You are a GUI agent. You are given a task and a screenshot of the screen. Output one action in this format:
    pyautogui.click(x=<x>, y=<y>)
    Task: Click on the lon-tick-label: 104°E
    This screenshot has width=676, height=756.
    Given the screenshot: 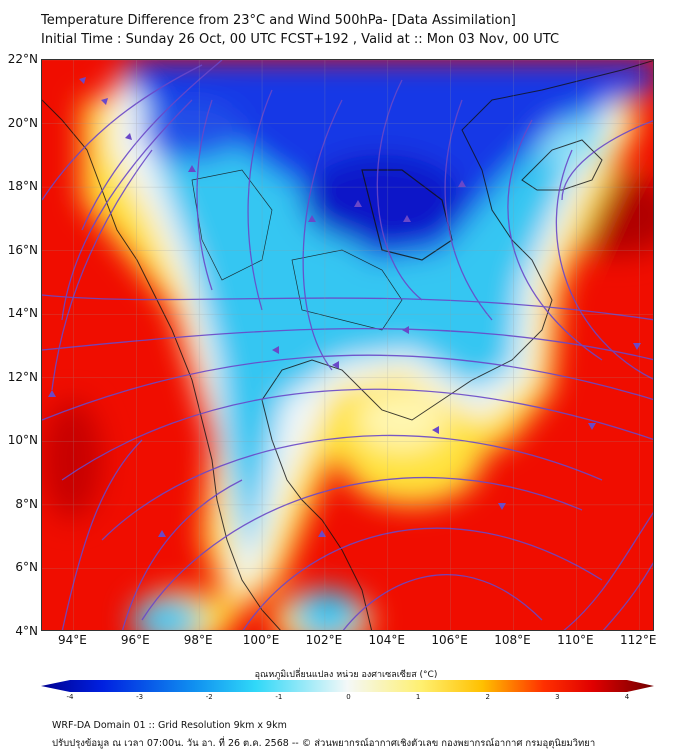 What is the action you would take?
    pyautogui.click(x=387, y=640)
    